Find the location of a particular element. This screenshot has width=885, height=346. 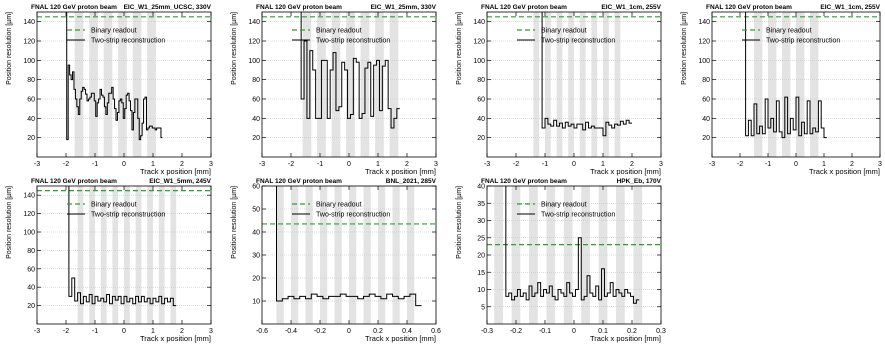

x-tick-label: 0.2 is located at coordinates (378, 331).